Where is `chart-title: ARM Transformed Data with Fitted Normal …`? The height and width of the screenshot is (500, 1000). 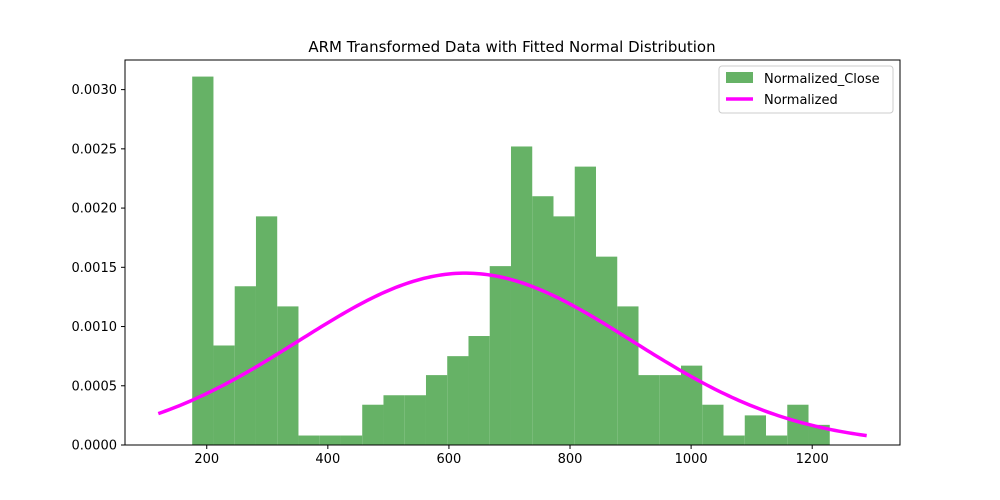
chart-title: ARM Transformed Data with Fitted Normal … is located at coordinates (511, 47).